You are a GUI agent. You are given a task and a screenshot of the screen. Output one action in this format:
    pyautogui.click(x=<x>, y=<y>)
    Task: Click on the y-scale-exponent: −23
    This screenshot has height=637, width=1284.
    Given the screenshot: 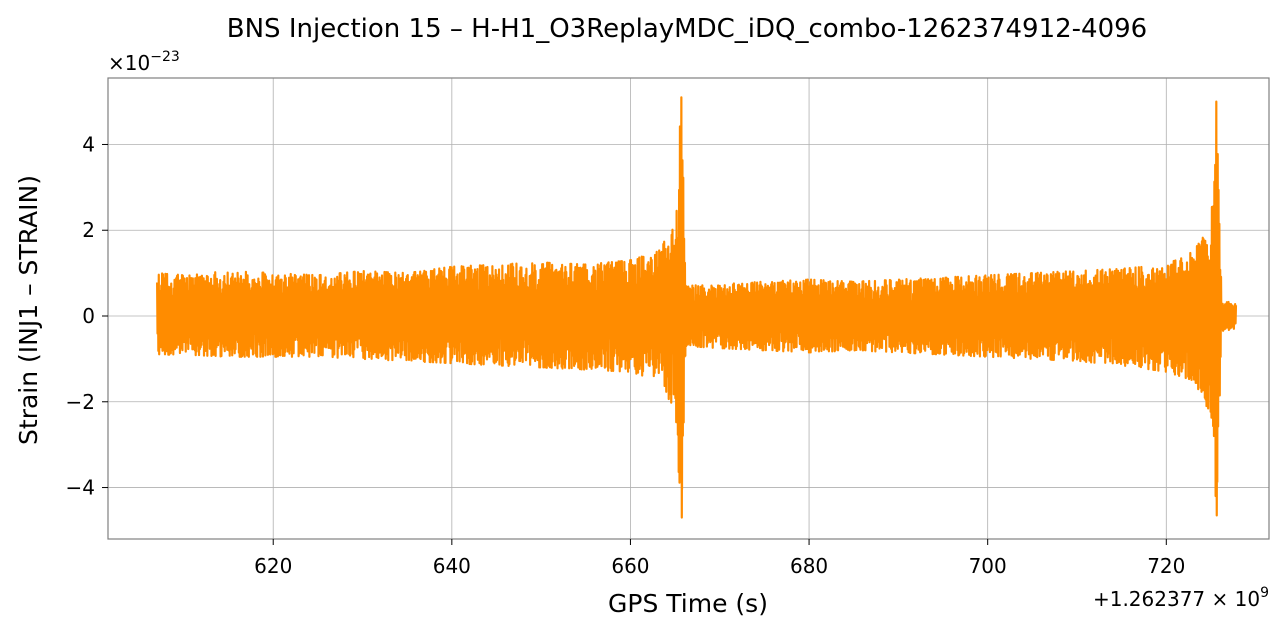 What is the action you would take?
    pyautogui.click(x=165, y=57)
    